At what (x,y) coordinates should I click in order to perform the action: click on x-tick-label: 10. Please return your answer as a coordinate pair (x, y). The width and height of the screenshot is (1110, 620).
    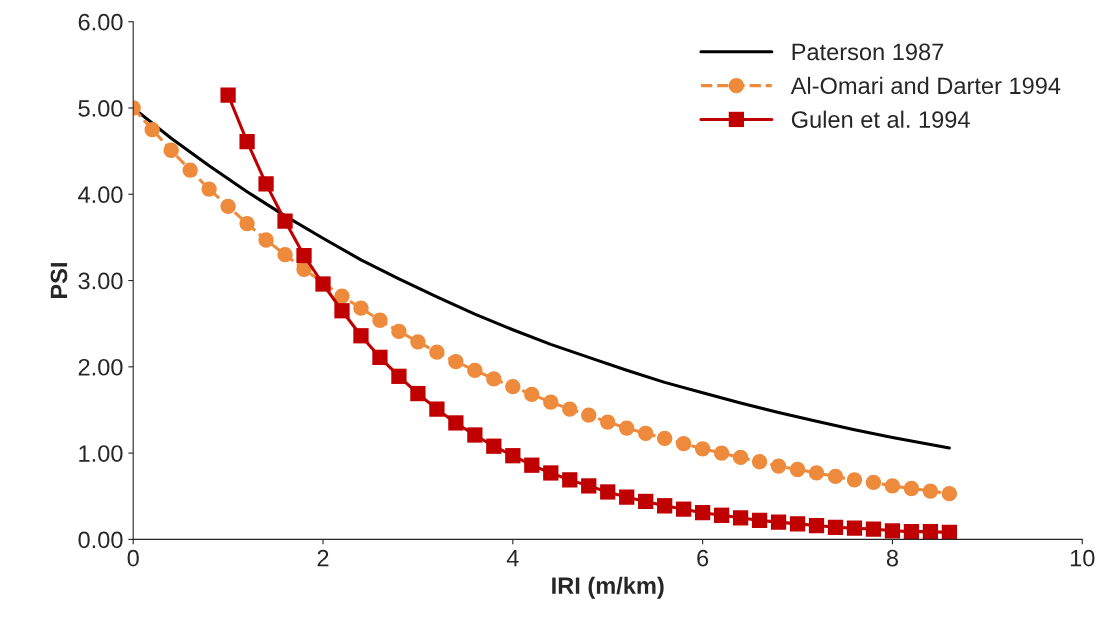
    Looking at the image, I should click on (1082, 558).